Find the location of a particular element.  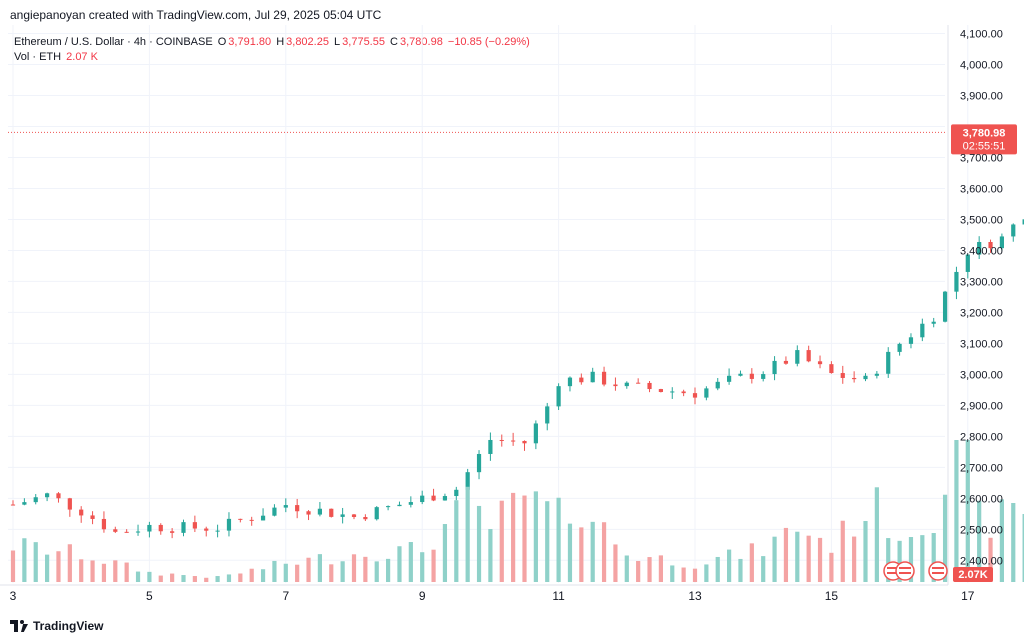

us-flag-event-icon-stripe is located at coordinates (938, 573).